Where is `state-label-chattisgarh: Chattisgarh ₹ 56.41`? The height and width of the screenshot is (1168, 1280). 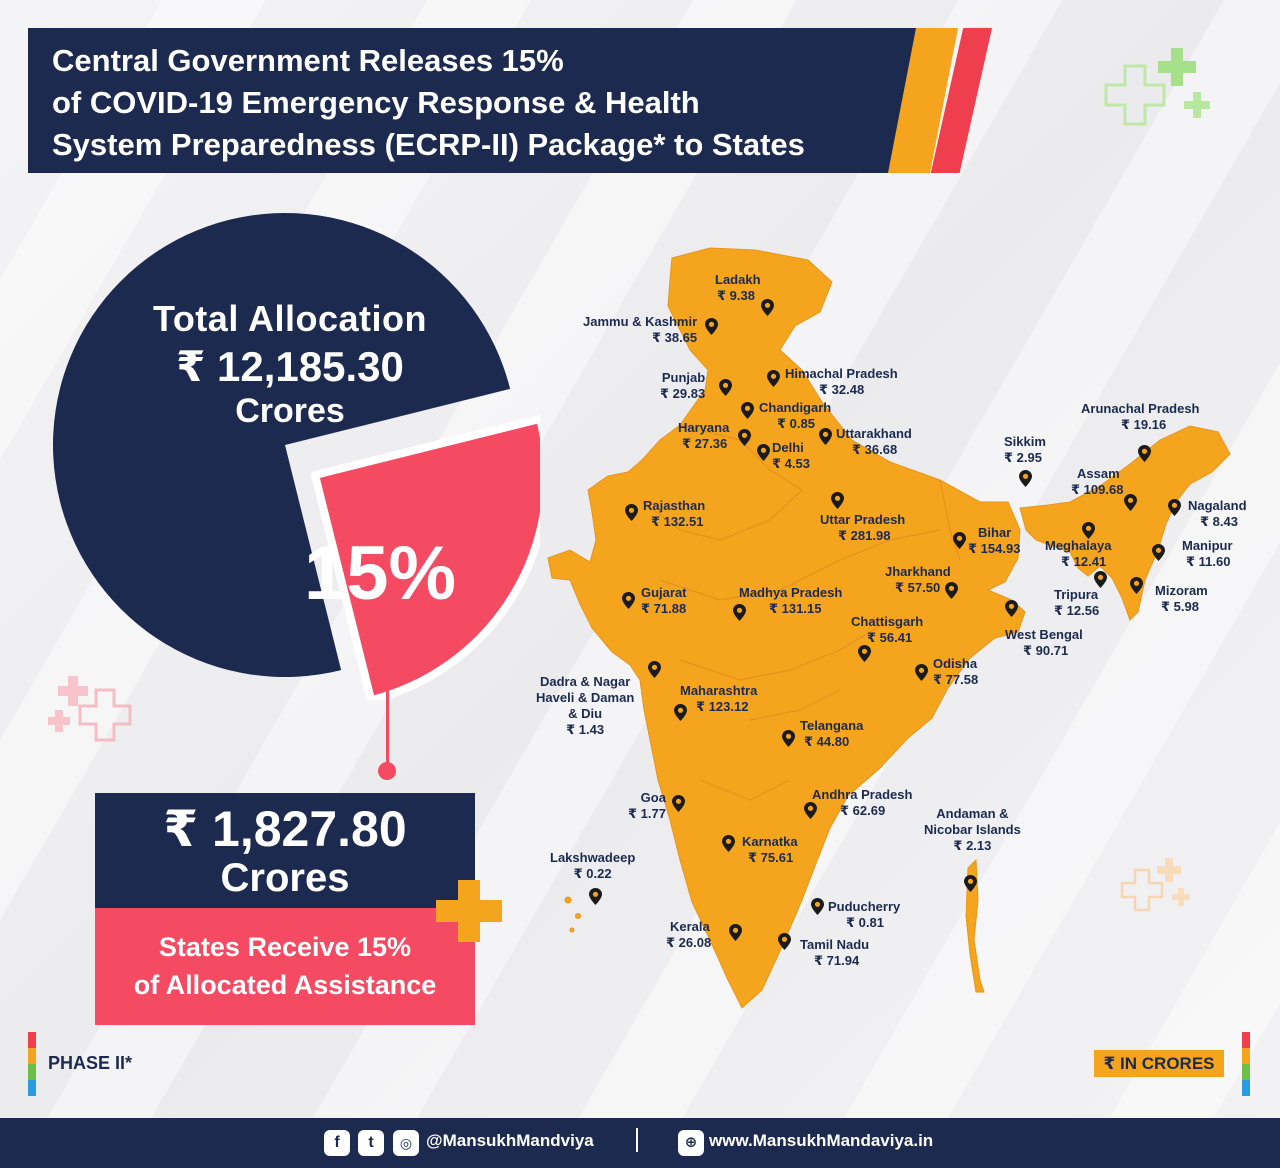
state-label-chattisgarh: Chattisgarh ₹ 56.41 is located at coordinates (887, 629).